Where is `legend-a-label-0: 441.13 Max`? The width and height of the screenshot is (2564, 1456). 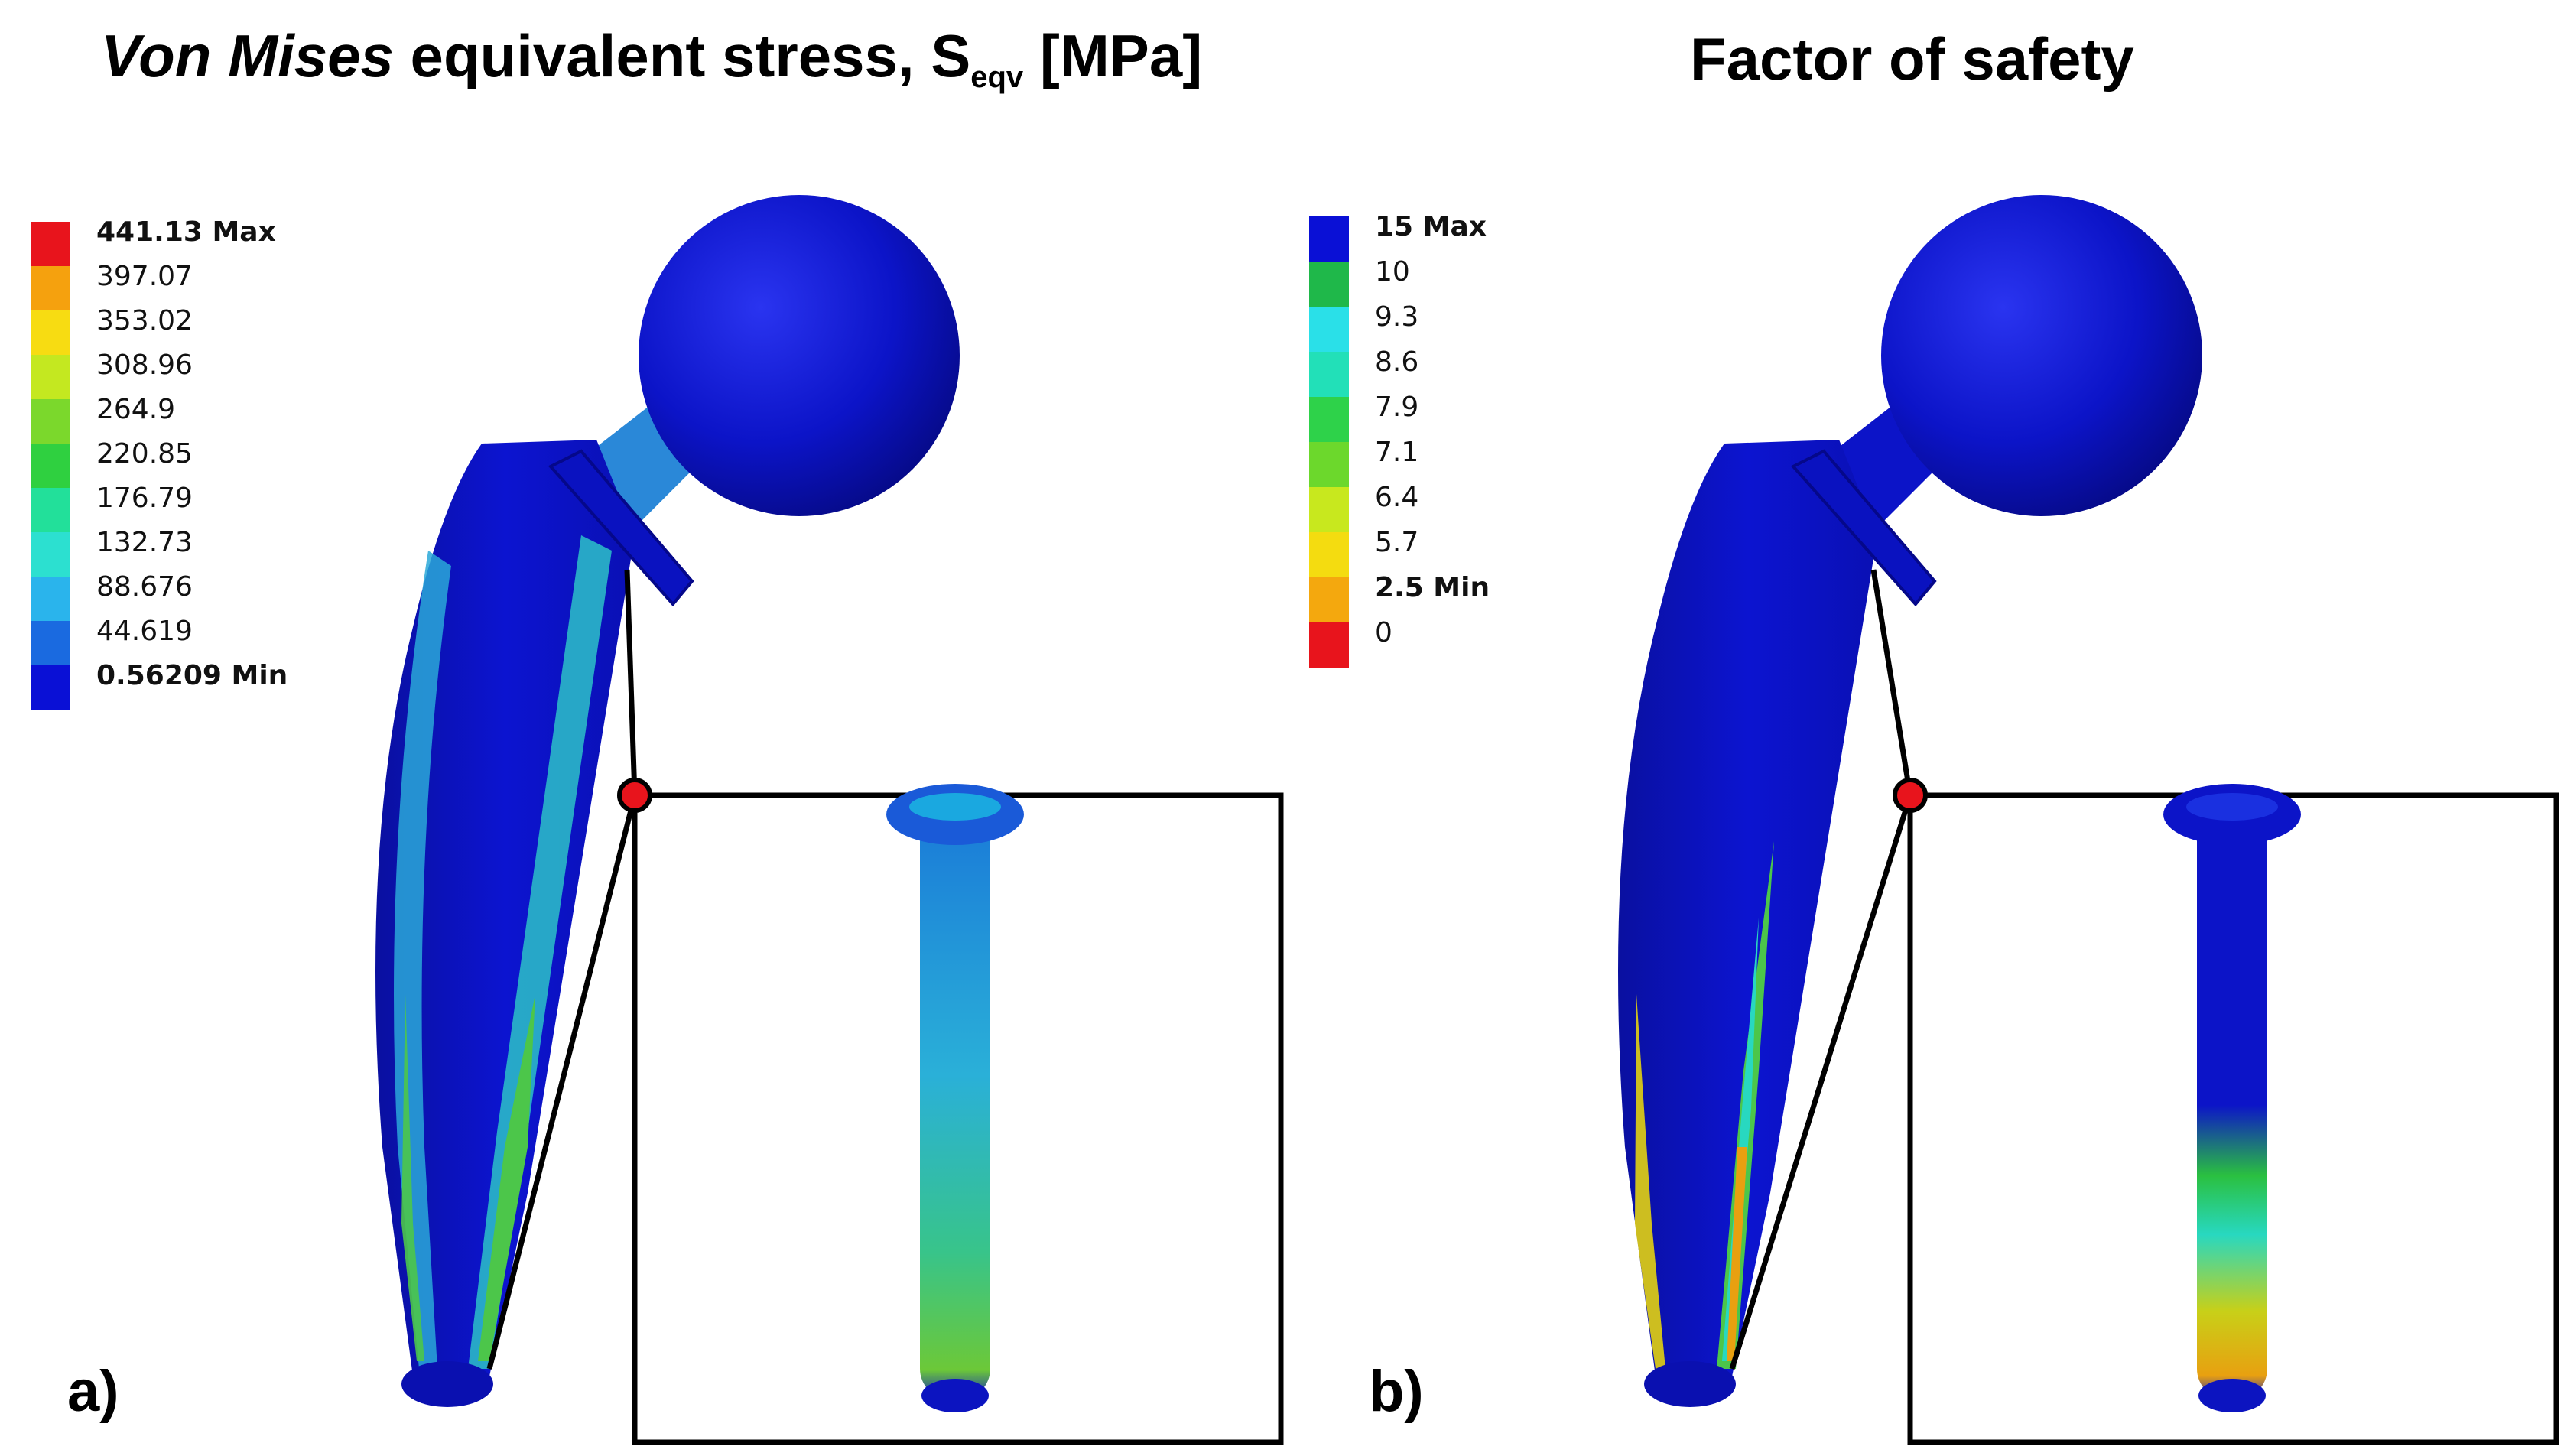 legend-a-label-0: 441.13 Max is located at coordinates (186, 232).